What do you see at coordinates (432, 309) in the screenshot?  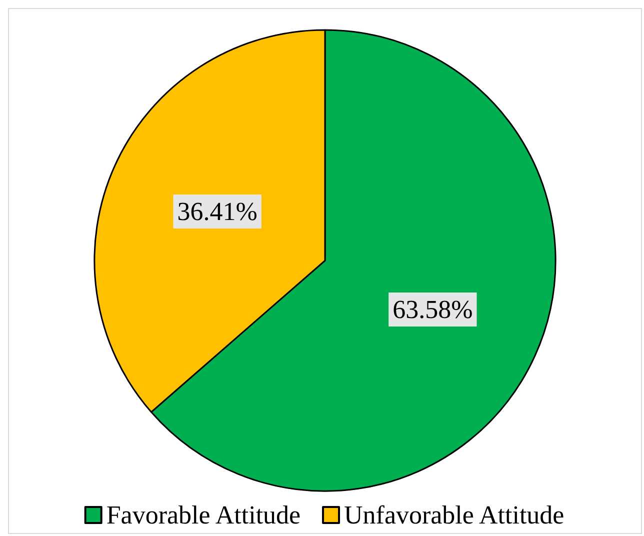 I see `data-label: 63.58%` at bounding box center [432, 309].